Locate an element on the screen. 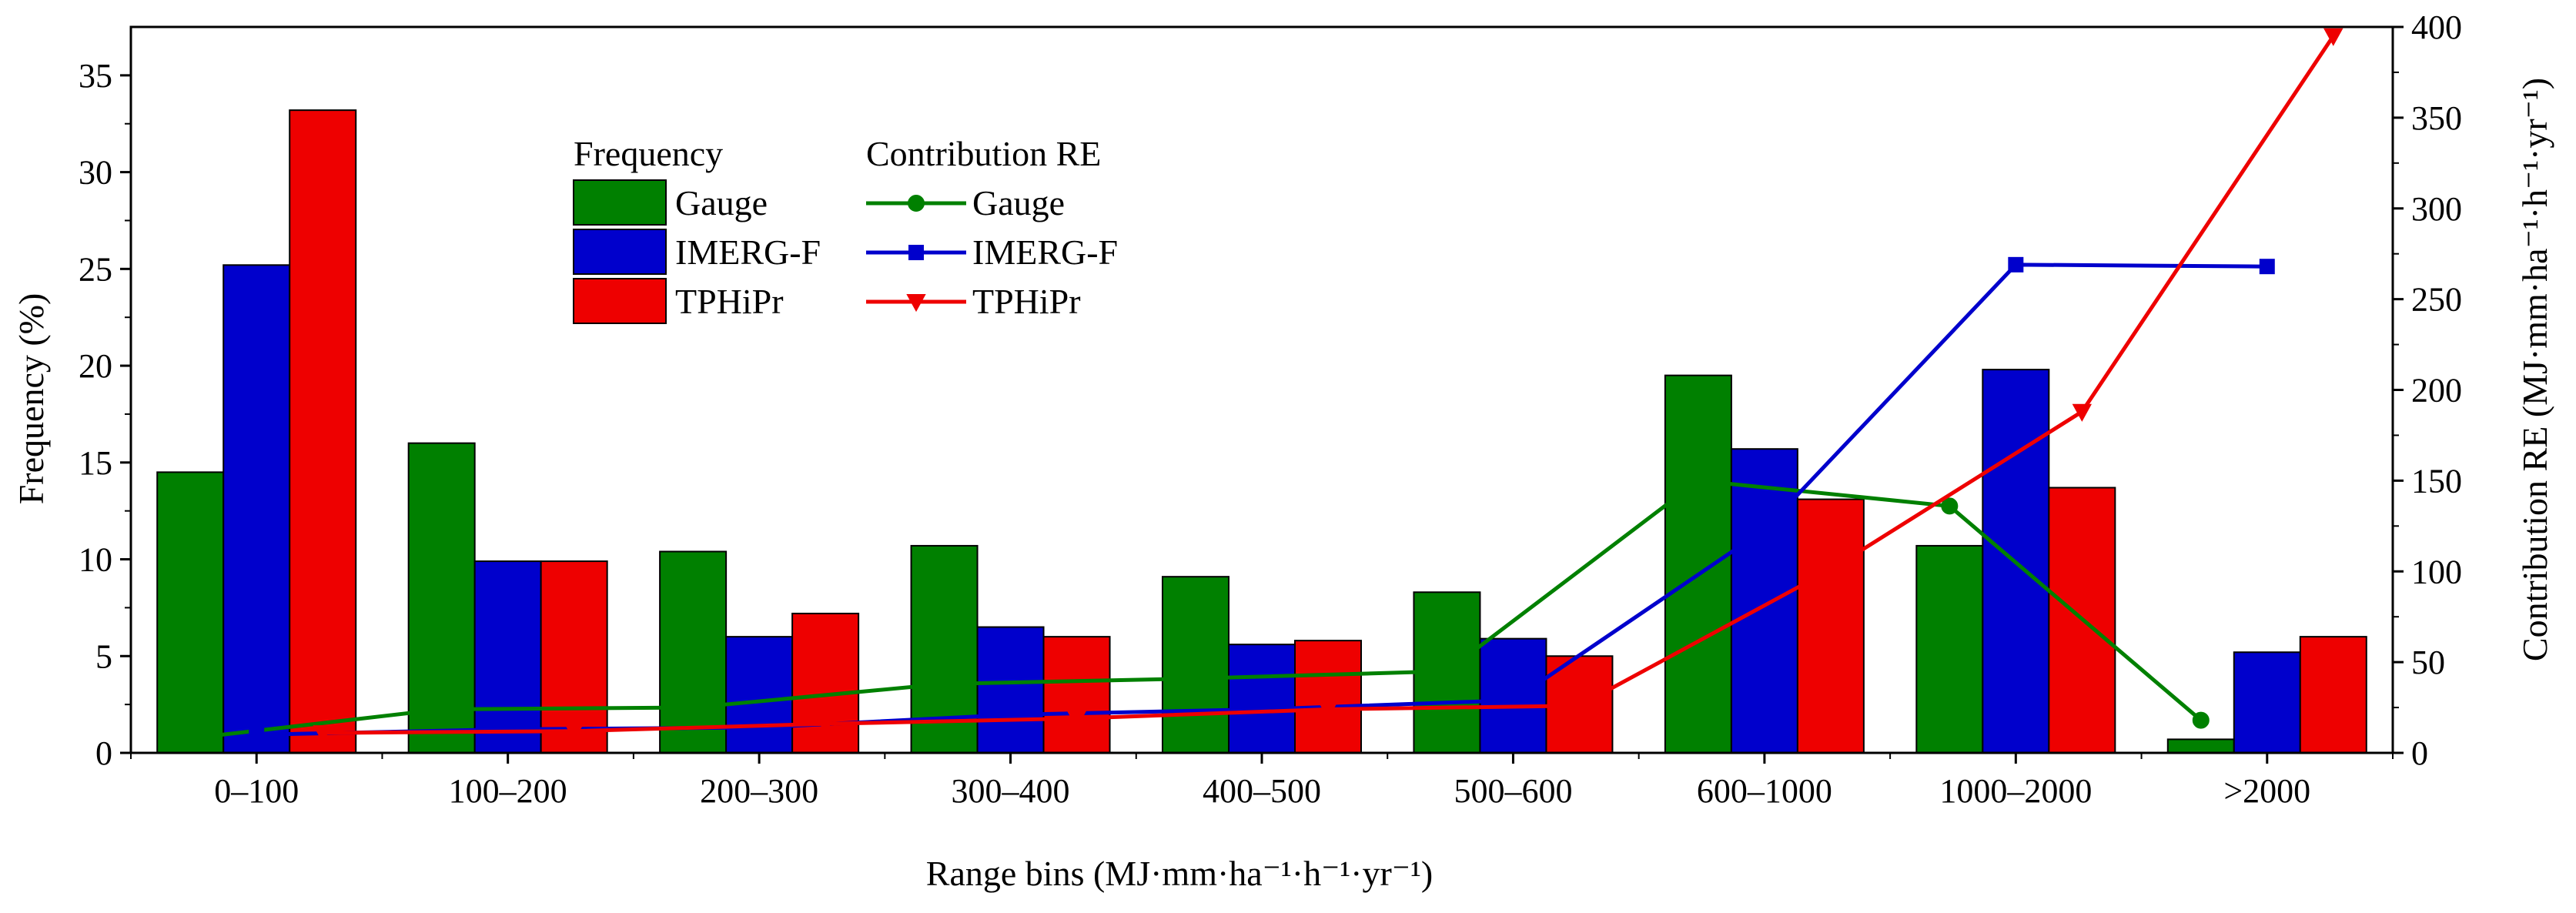  x-axis-title: Range bins (MJ·mm·ha⁻¹·h⁻¹·yr⁻¹) is located at coordinates (1179, 873).